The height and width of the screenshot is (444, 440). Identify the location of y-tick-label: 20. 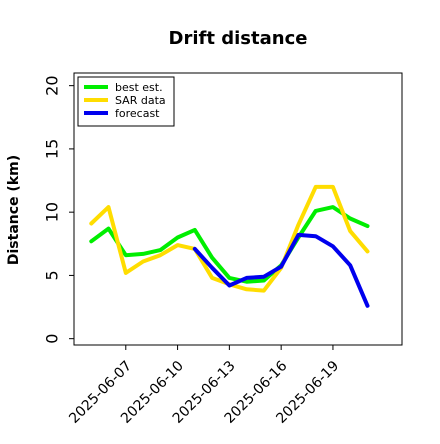
(52, 85).